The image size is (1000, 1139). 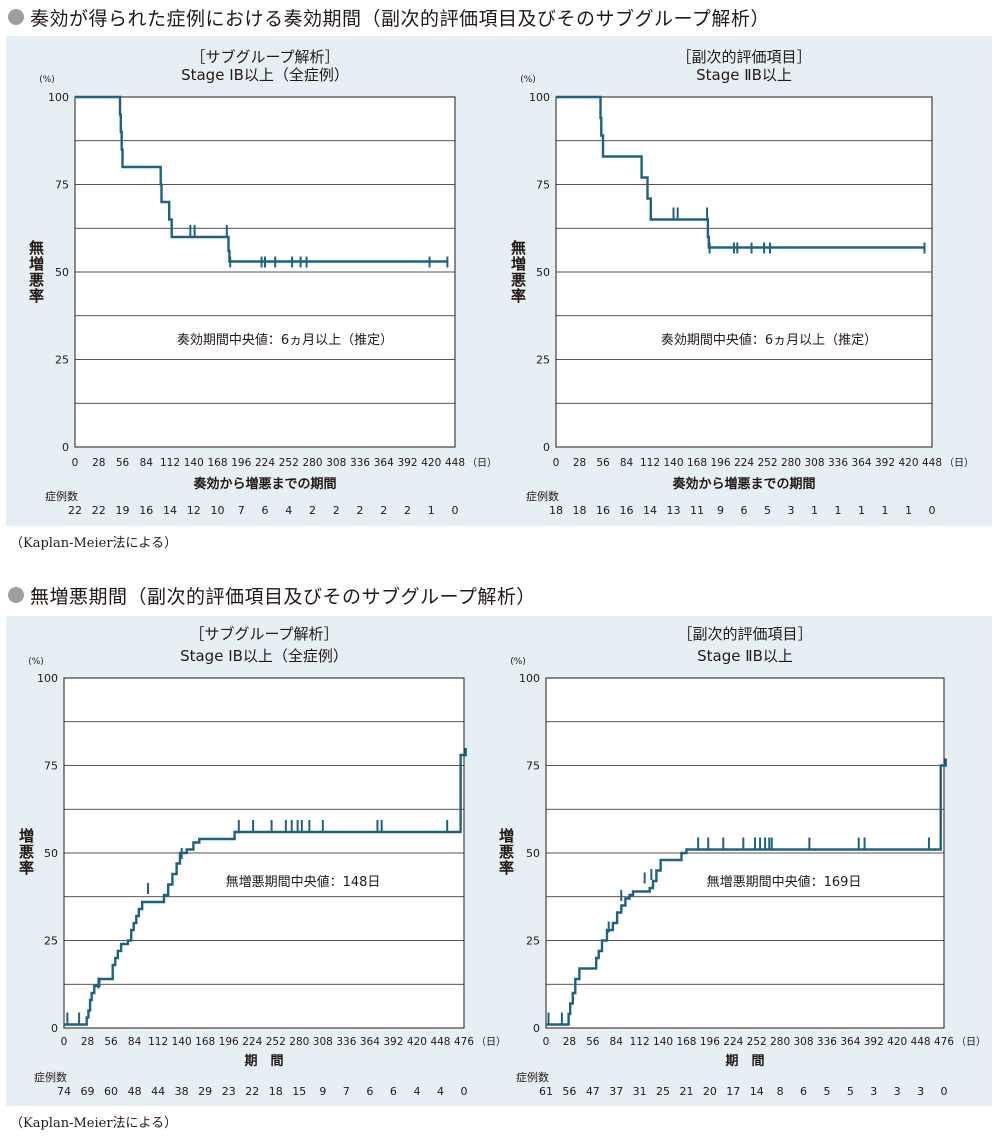 I want to click on at-risk-value: 9, so click(x=322, y=1091).